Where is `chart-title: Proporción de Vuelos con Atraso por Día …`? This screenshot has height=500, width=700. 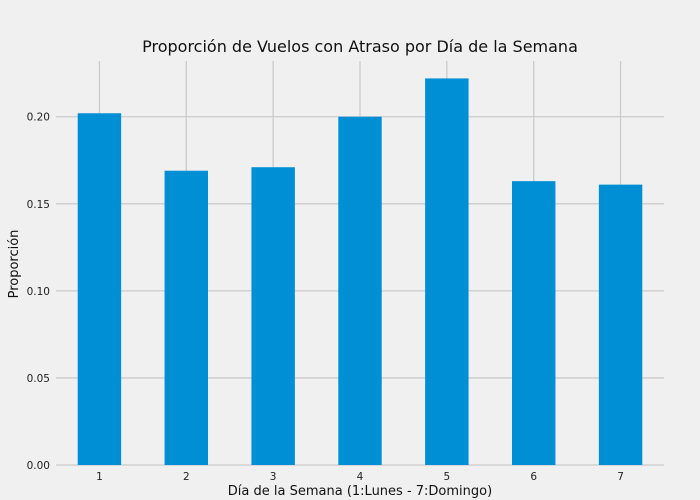 chart-title: Proporción de Vuelos con Atraso por Día … is located at coordinates (360, 46).